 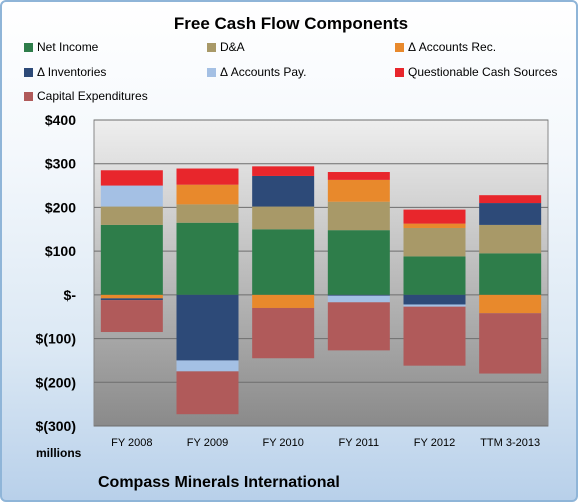 What do you see at coordinates (131, 178) in the screenshot?
I see `bar-questionable-cash-sources-fy-2008` at bounding box center [131, 178].